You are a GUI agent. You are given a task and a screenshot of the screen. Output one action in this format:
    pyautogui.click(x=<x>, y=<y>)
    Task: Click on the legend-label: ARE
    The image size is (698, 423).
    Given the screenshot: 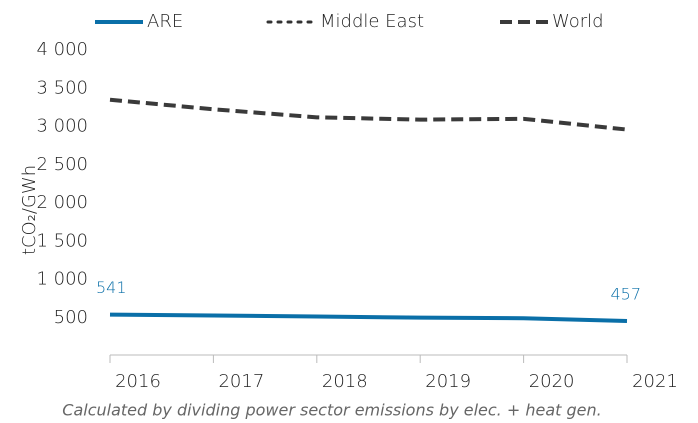 What is the action you would take?
    pyautogui.click(x=165, y=21)
    